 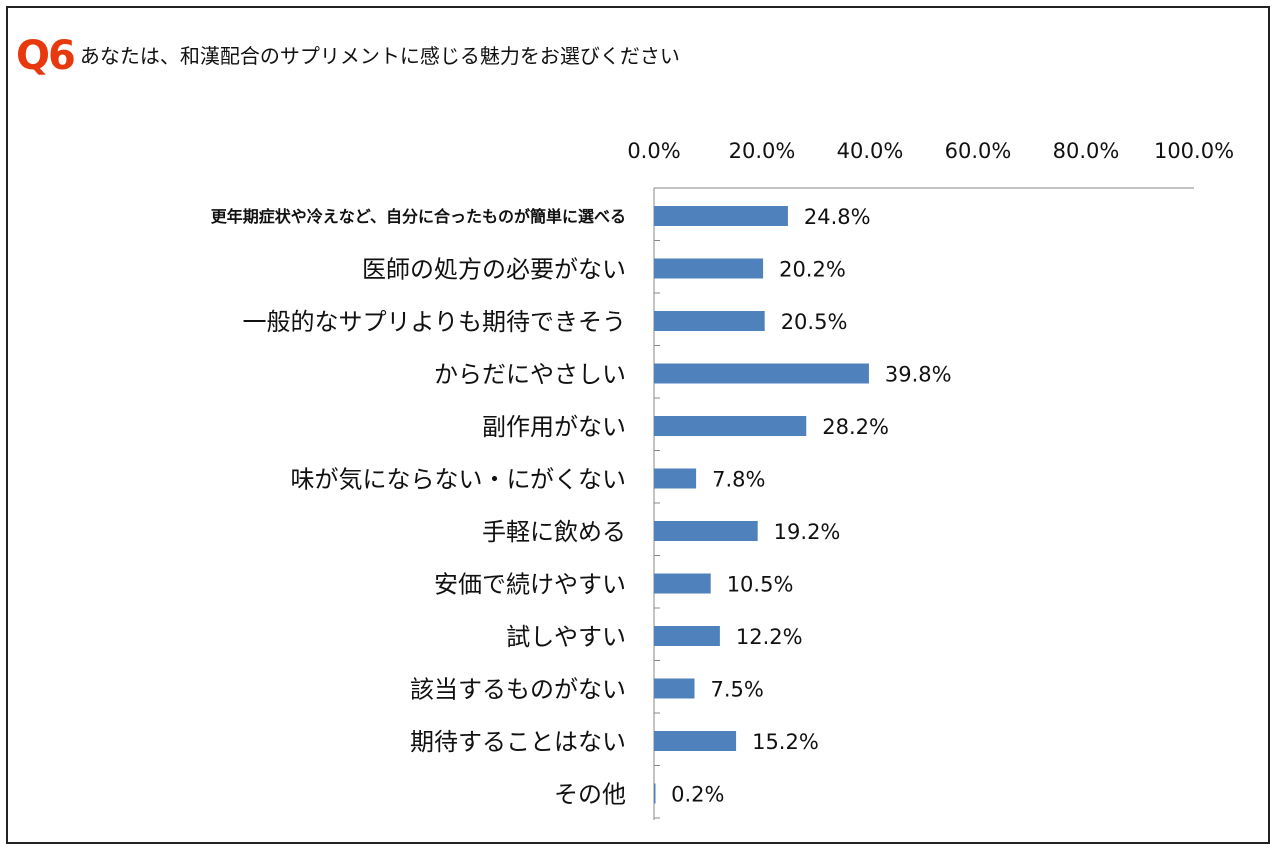 I want to click on question-text: あなたは、和漢配合のサプリメントに感じる魅力をお選びください, so click(x=379, y=56).